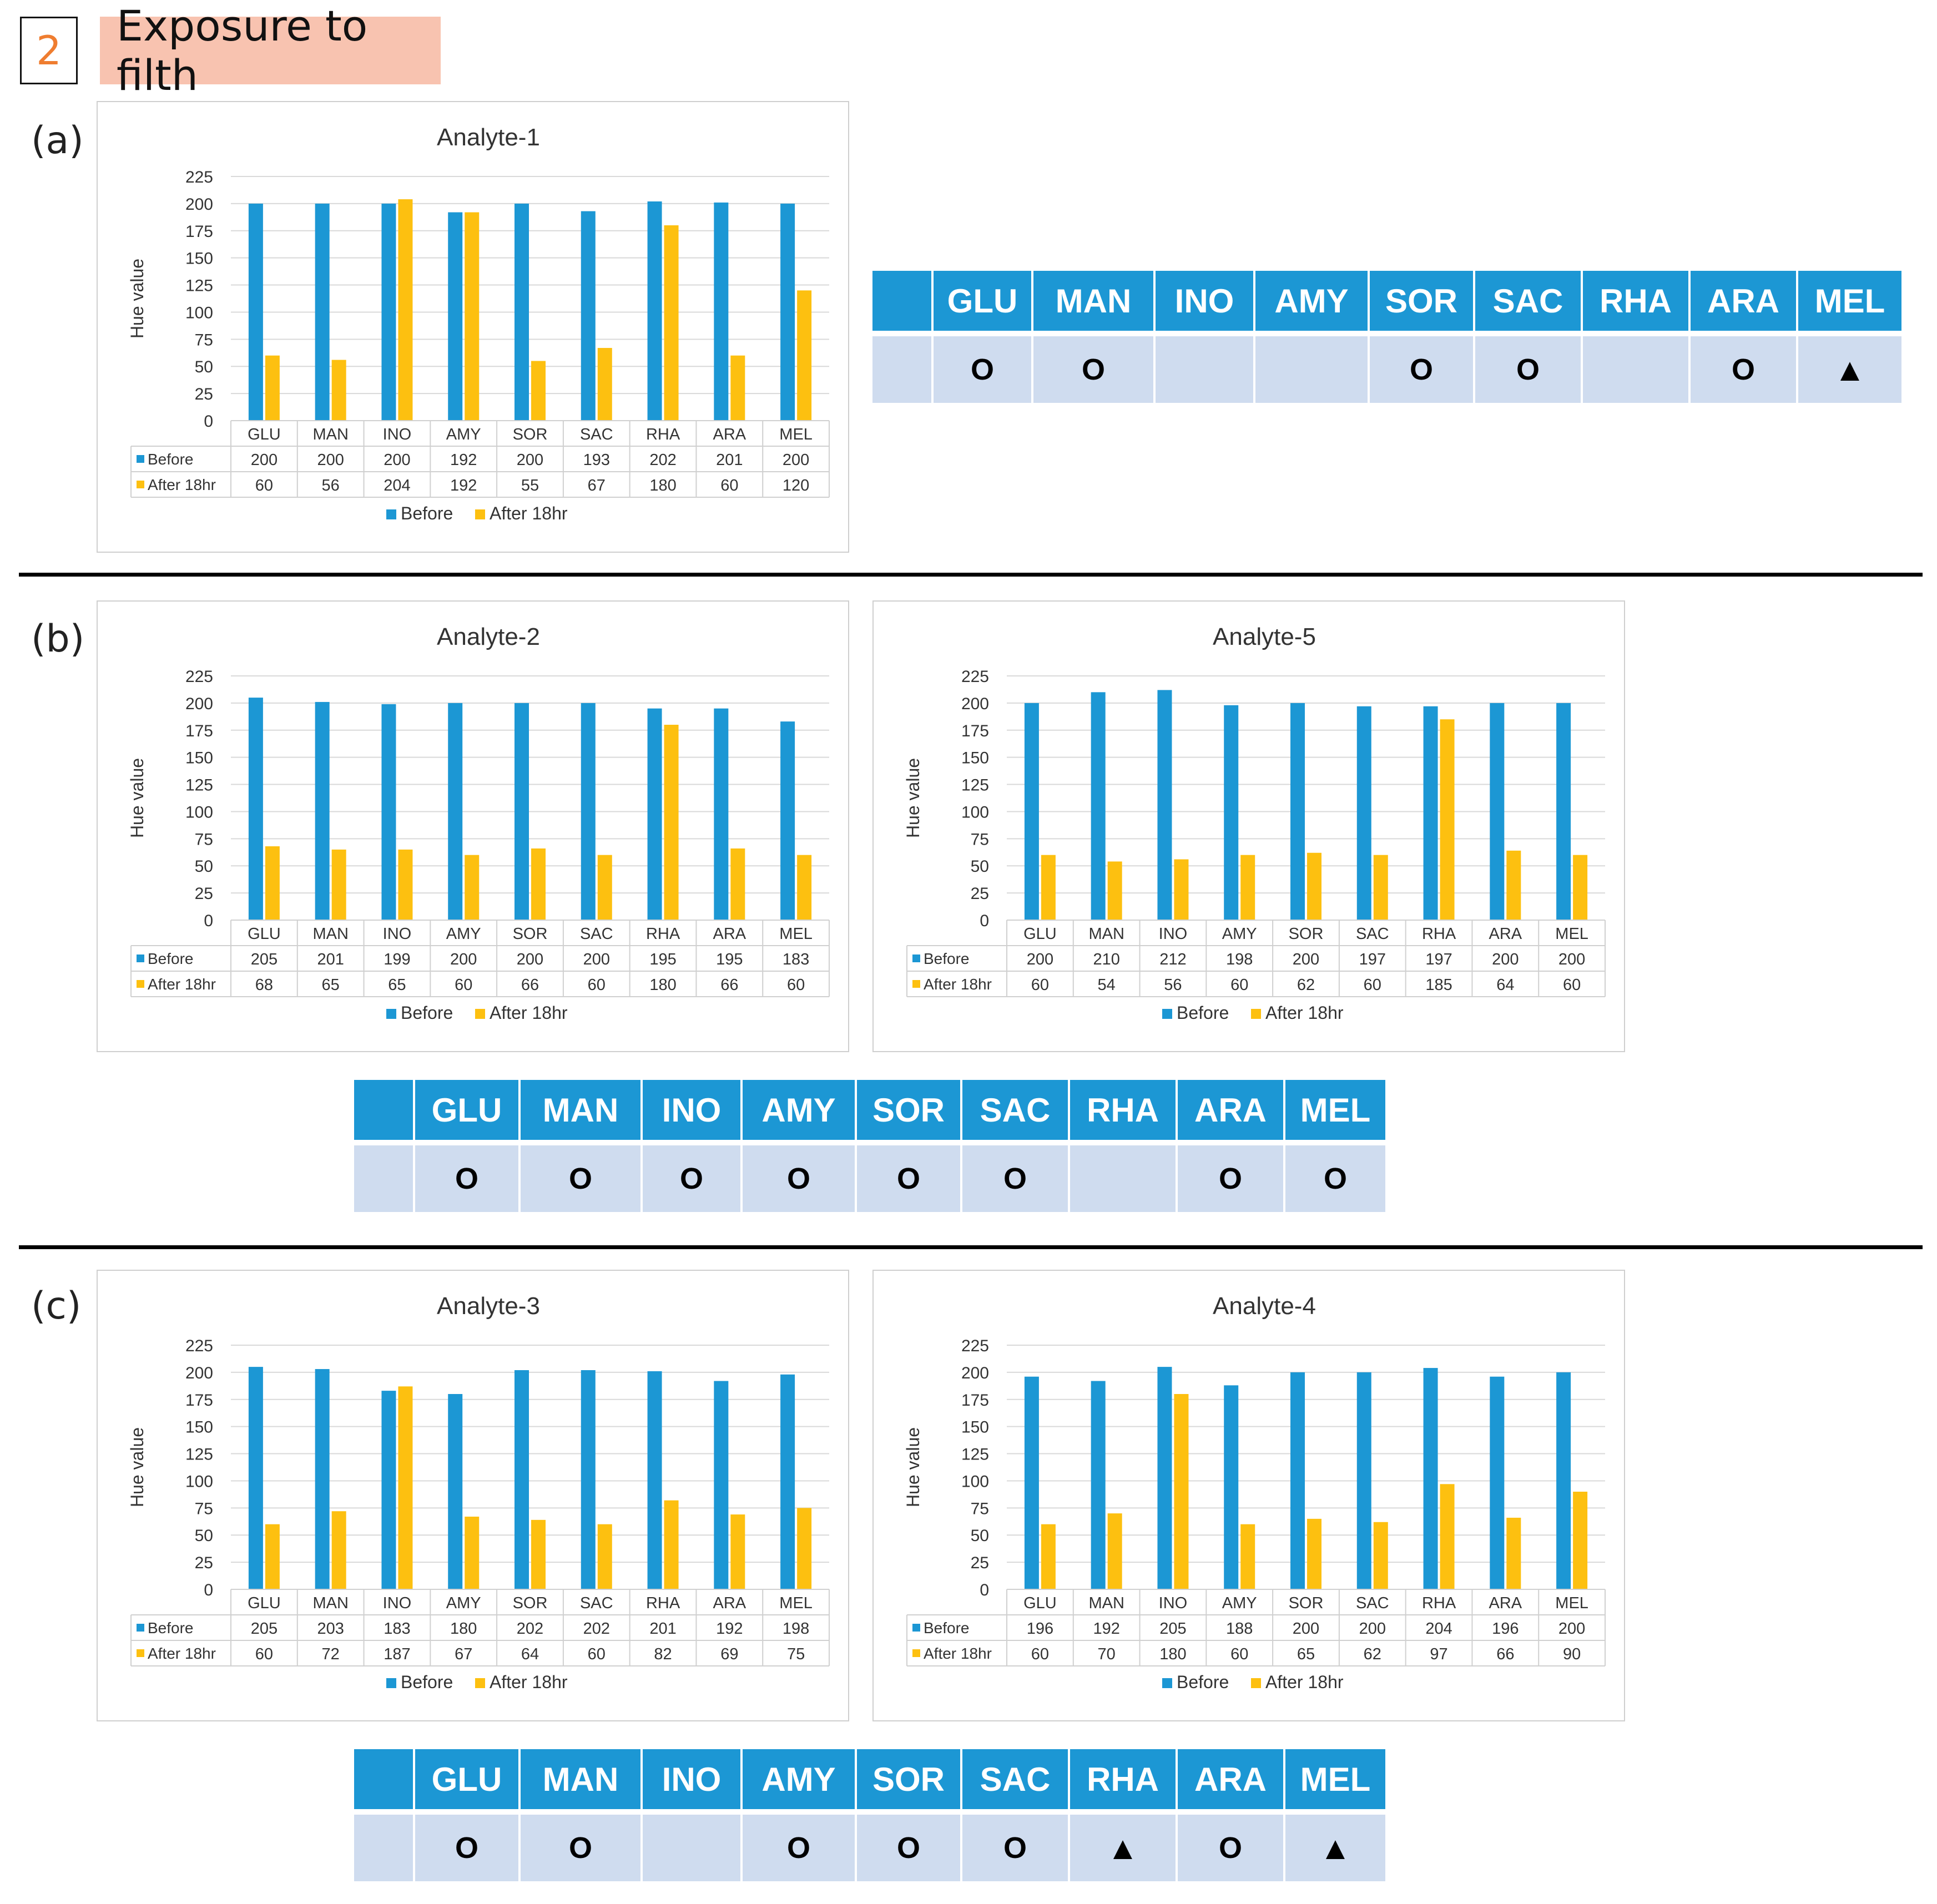 The height and width of the screenshot is (1904, 1937). What do you see at coordinates (1231, 812) in the screenshot?
I see `bar-before-amy` at bounding box center [1231, 812].